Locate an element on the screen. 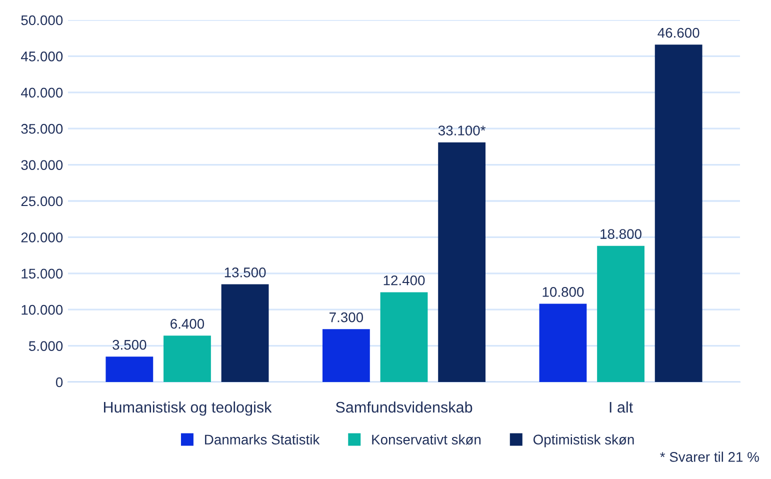 The image size is (771, 479). y-tick-label: 25.000 is located at coordinates (42, 201).